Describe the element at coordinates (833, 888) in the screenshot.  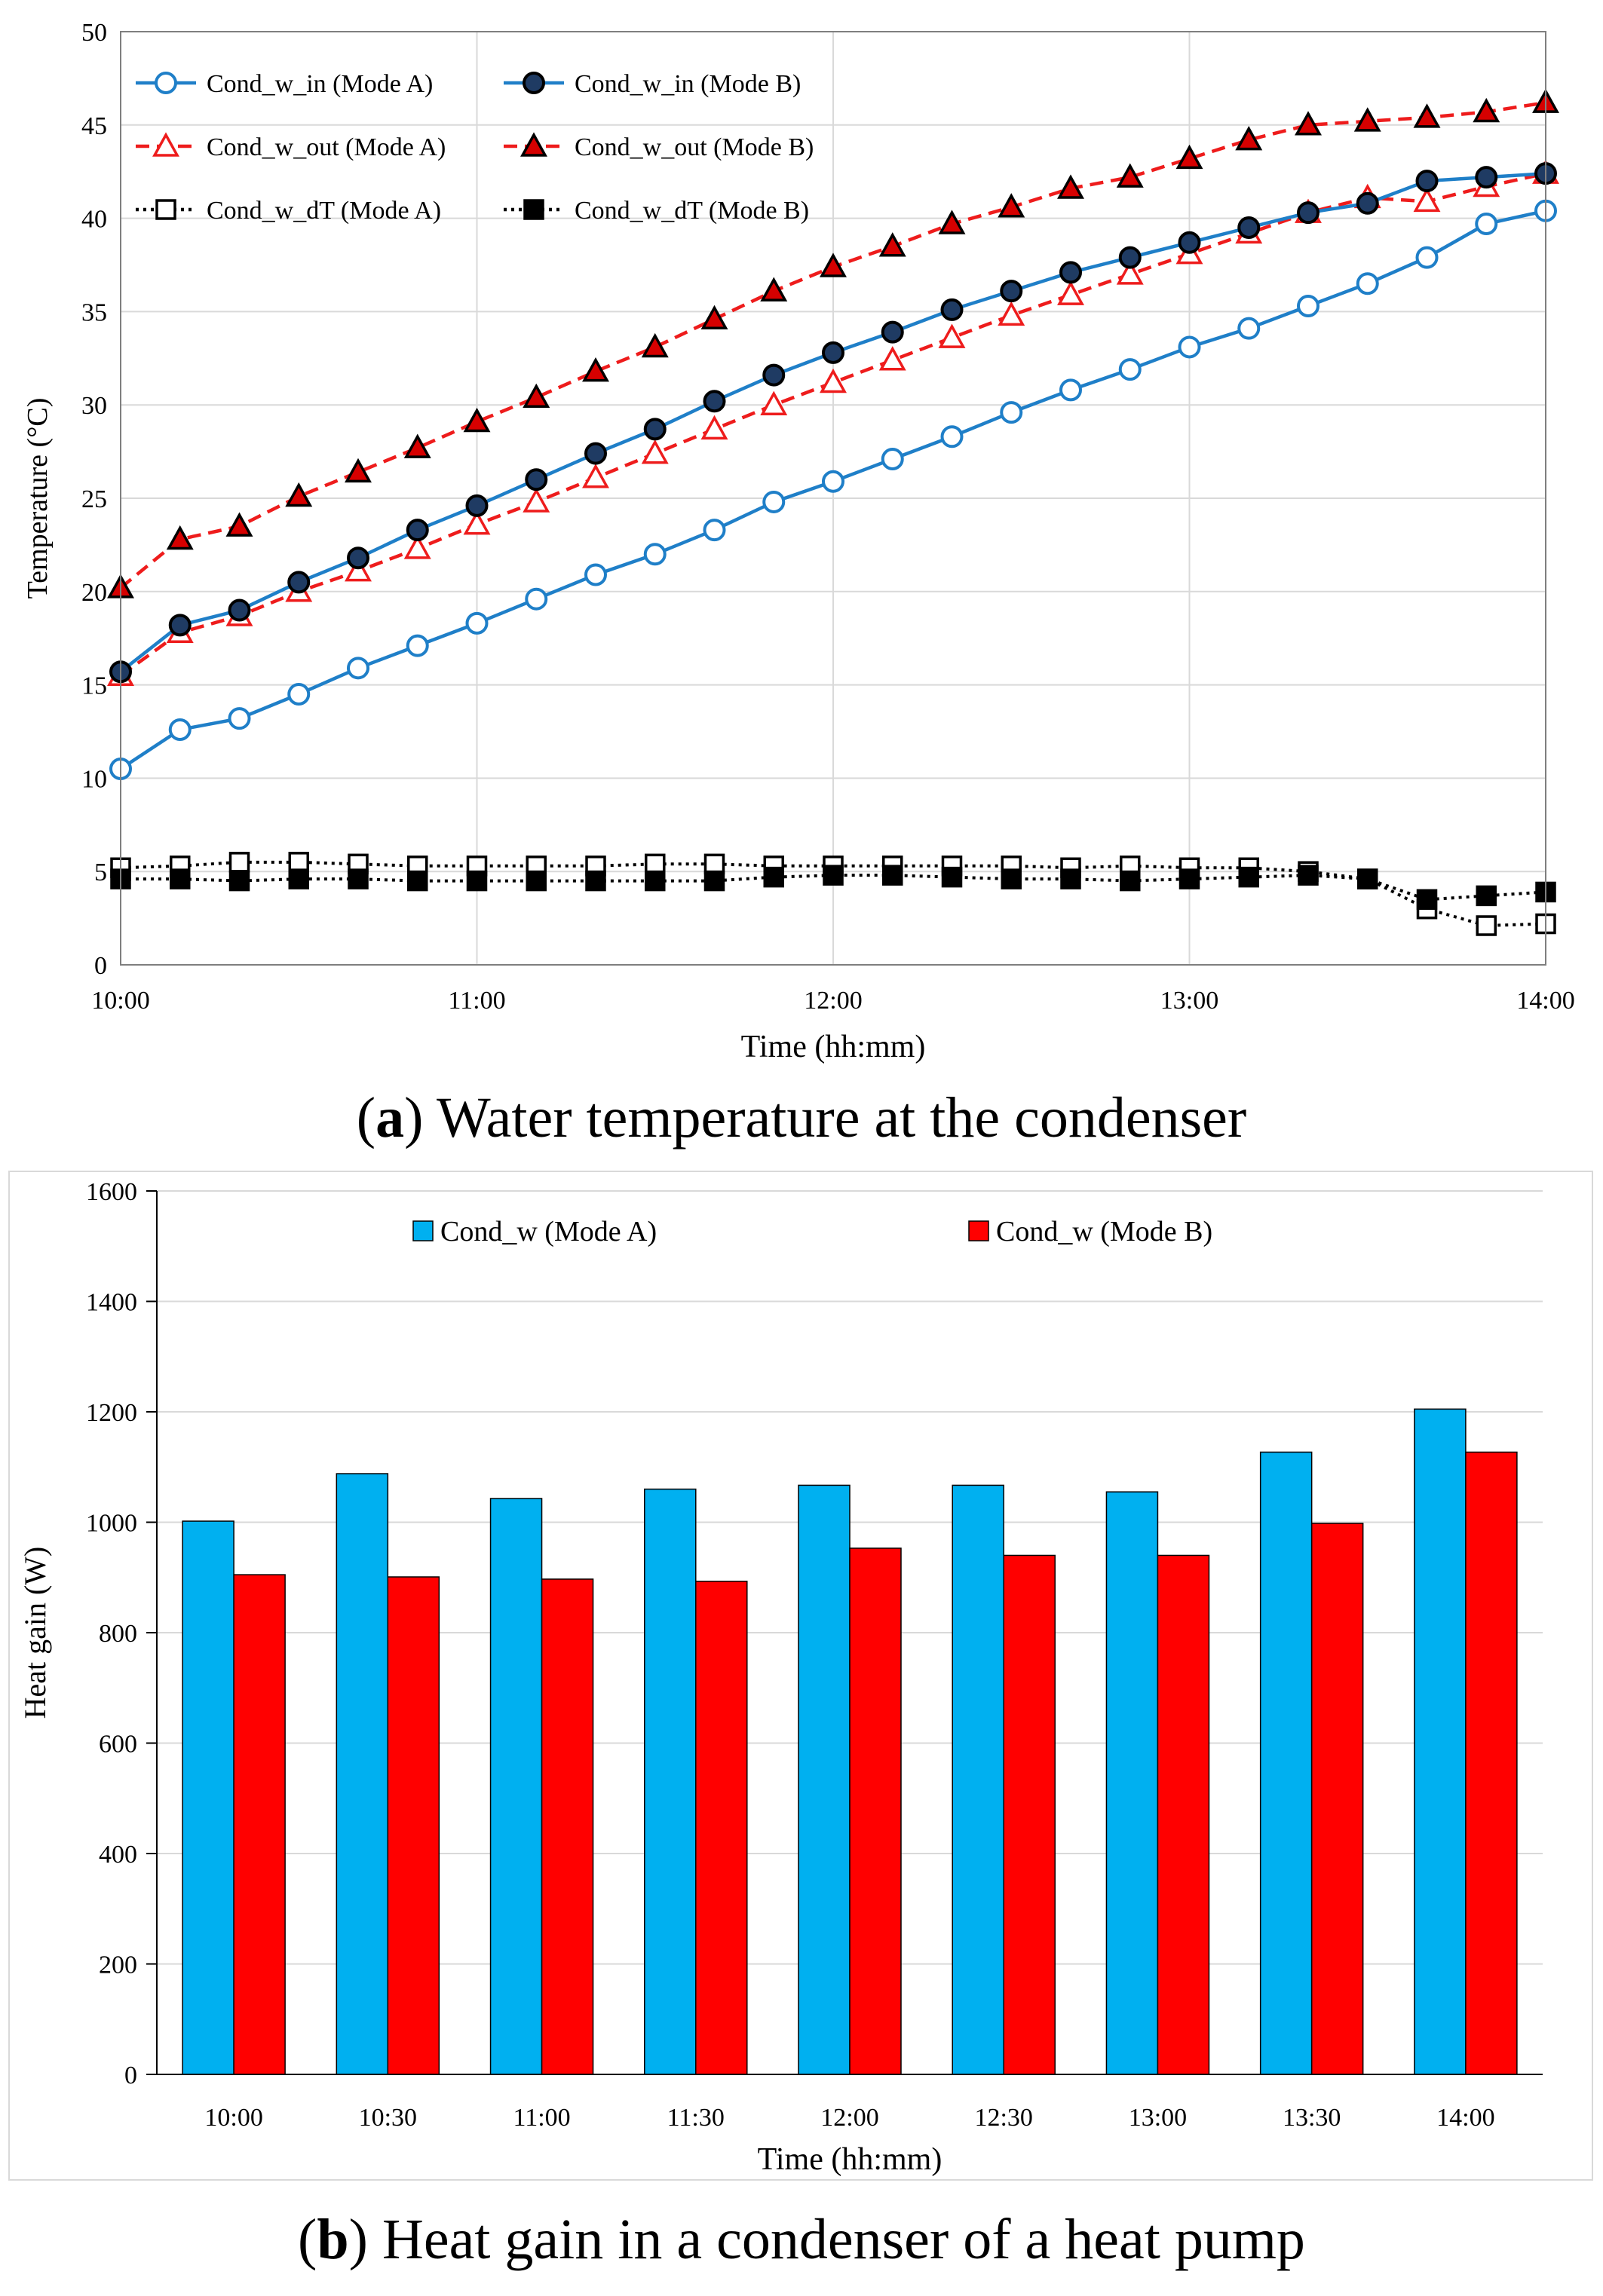
I see `series-cond-w-dt-mode-b-` at that location.